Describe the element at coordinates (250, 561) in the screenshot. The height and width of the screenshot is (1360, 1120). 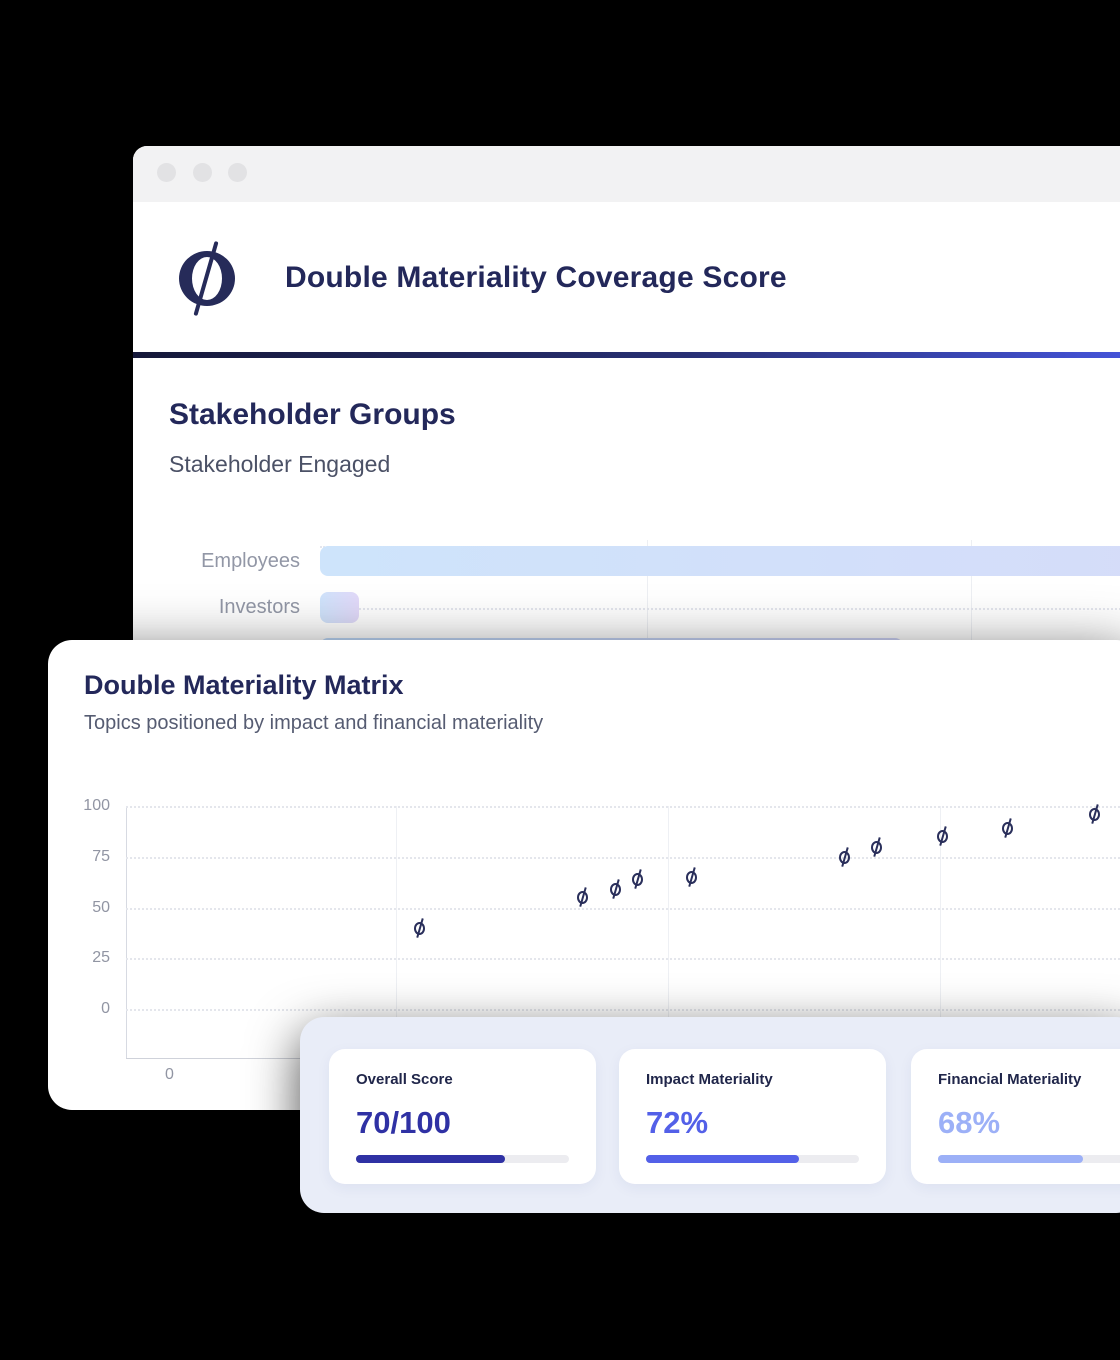
I see `bar-category-label: Employees` at that location.